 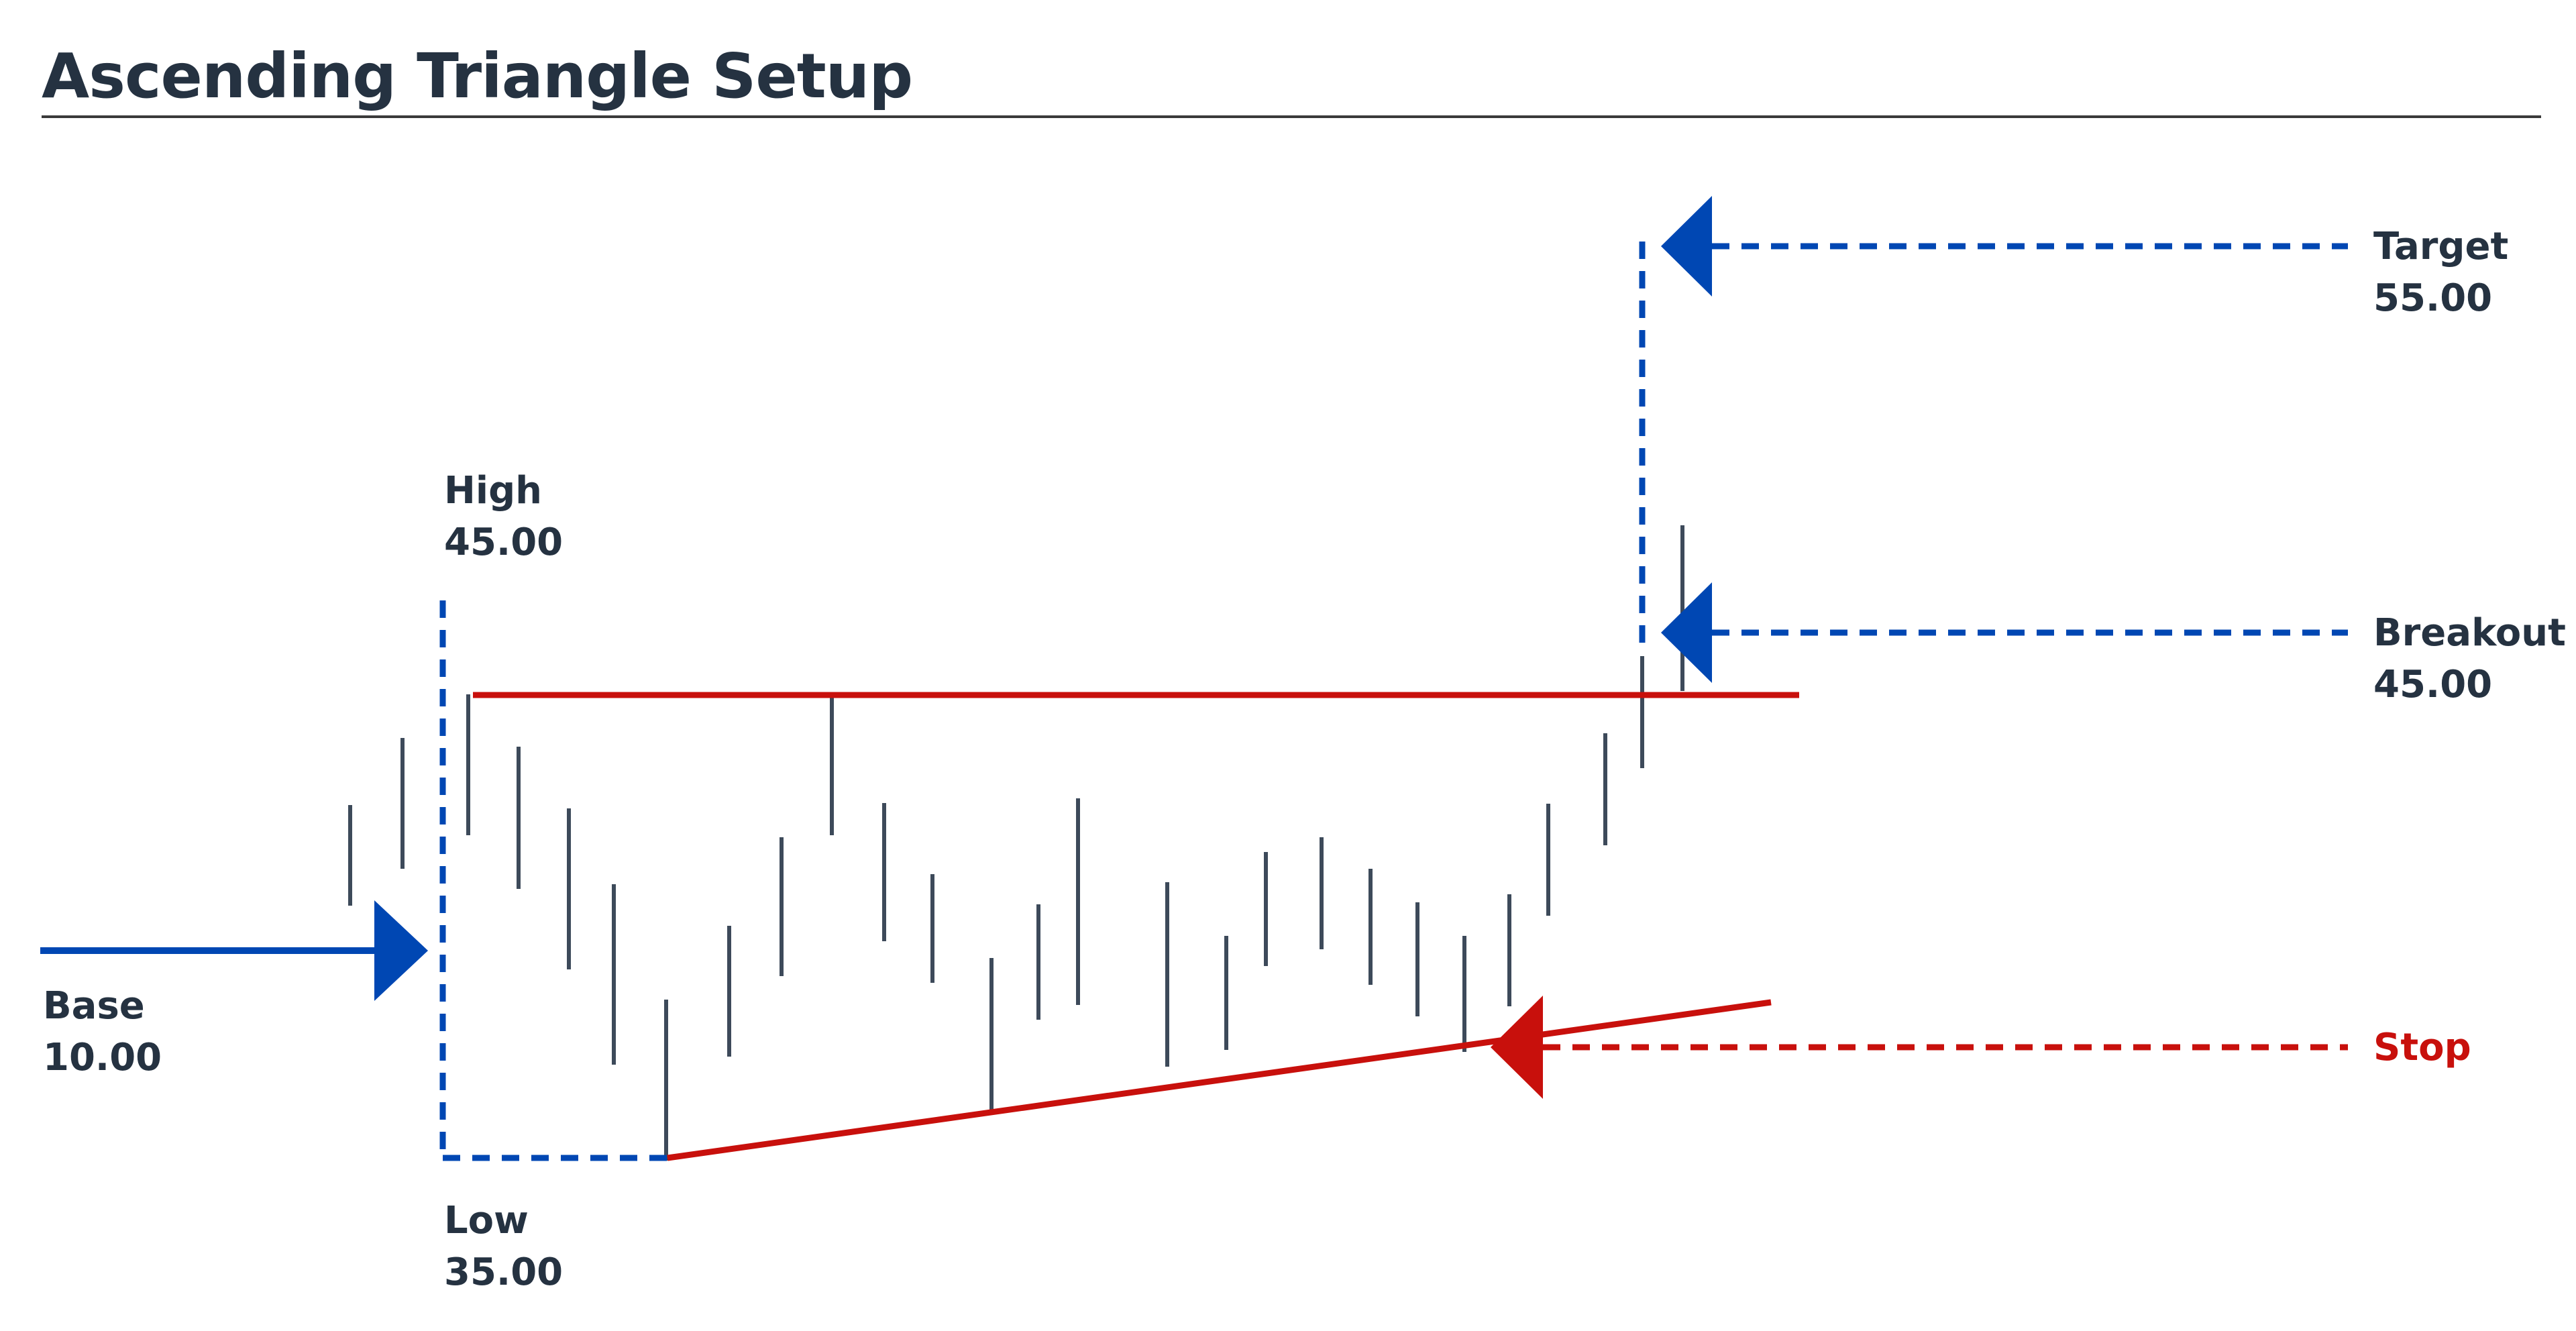 I want to click on stop-label-name: Stop, so click(x=2422, y=1047).